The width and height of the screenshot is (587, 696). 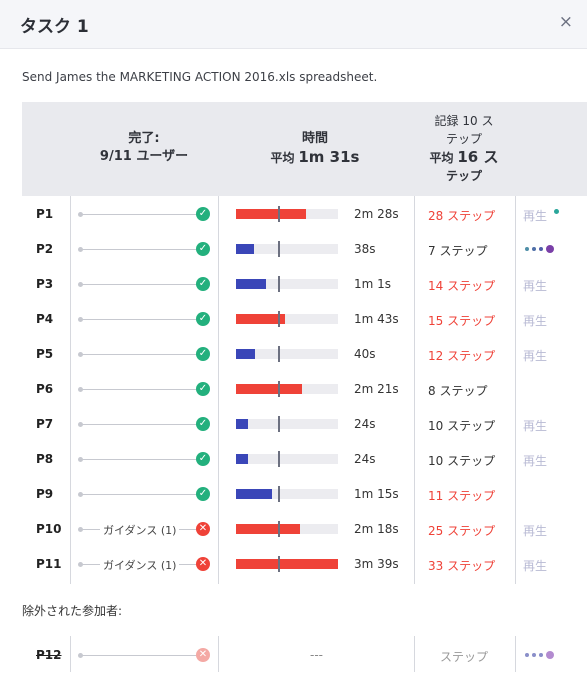 I want to click on participant-id: P8, so click(x=45, y=459).